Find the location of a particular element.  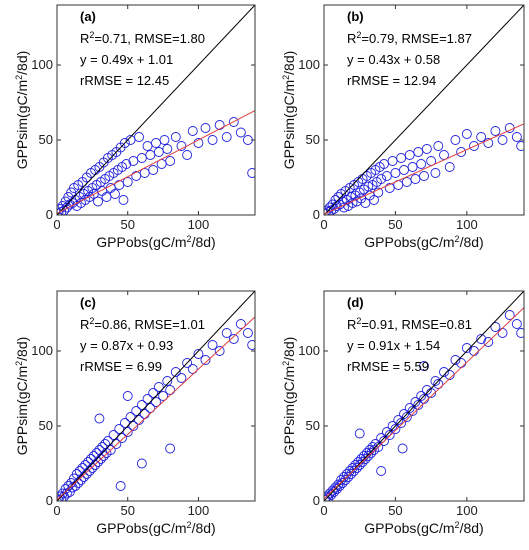

y-tick-label: 0 is located at coordinates (316, 500).